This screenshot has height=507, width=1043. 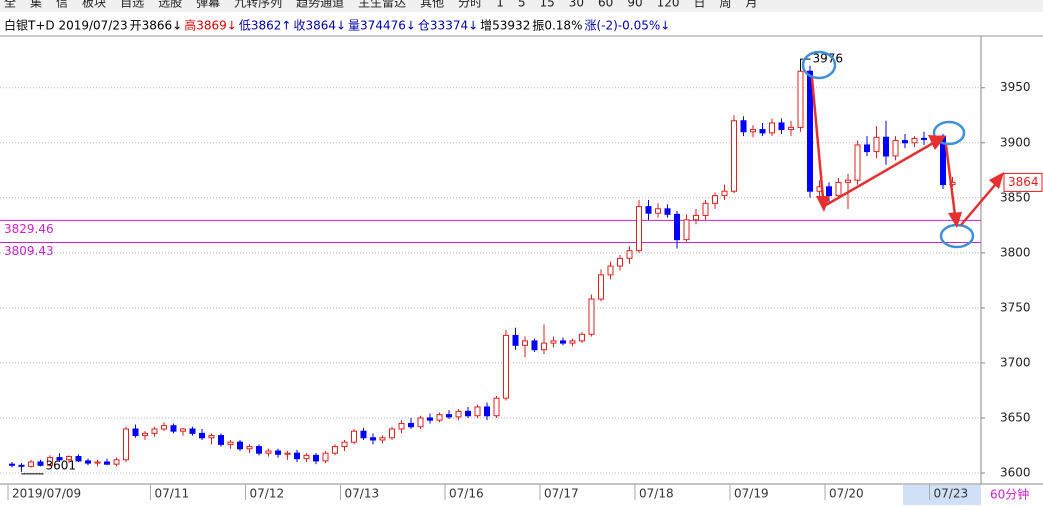 I want to click on toolbar-item: 板块, so click(x=94, y=5).